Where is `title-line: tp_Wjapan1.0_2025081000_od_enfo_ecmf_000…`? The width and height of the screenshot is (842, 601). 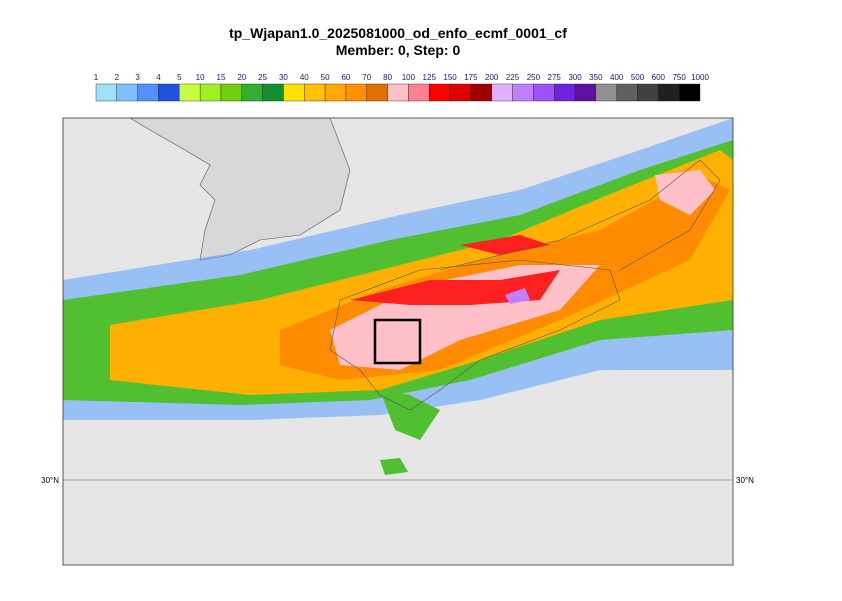 title-line: tp_Wjapan1.0_2025081000_od_enfo_ecmf_000… is located at coordinates (398, 33).